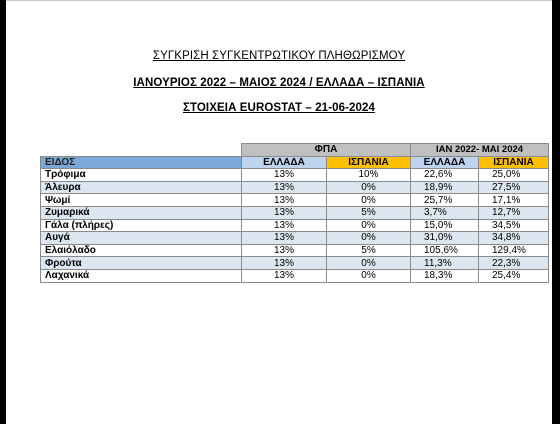 The image size is (560, 424). I want to click on table-row: Λαχανικά 13% 0% 18,3% 25,4%, so click(294, 275).